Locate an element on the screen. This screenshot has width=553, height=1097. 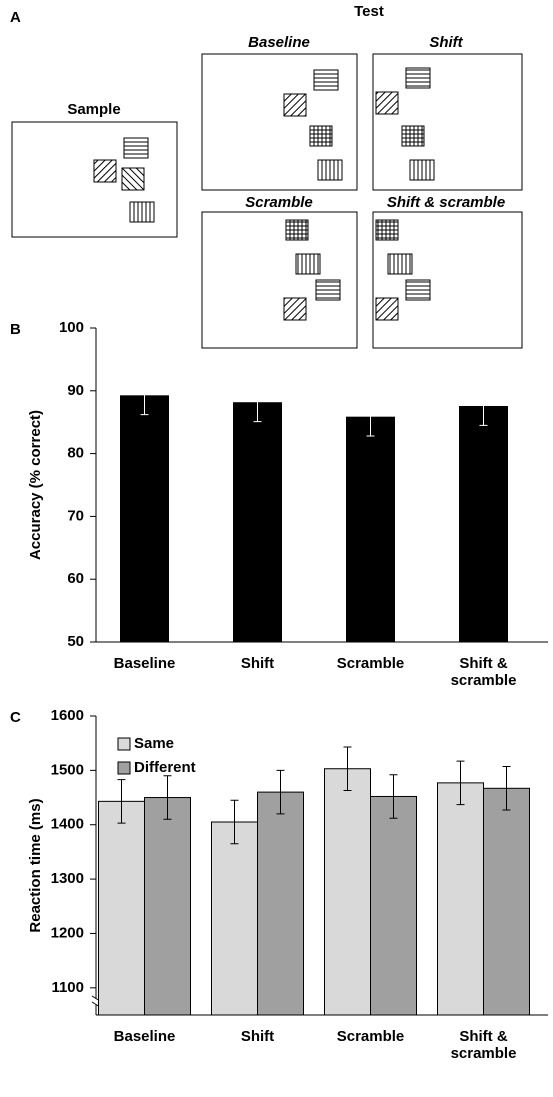
y-tick-label: 80 is located at coordinates (75, 453).